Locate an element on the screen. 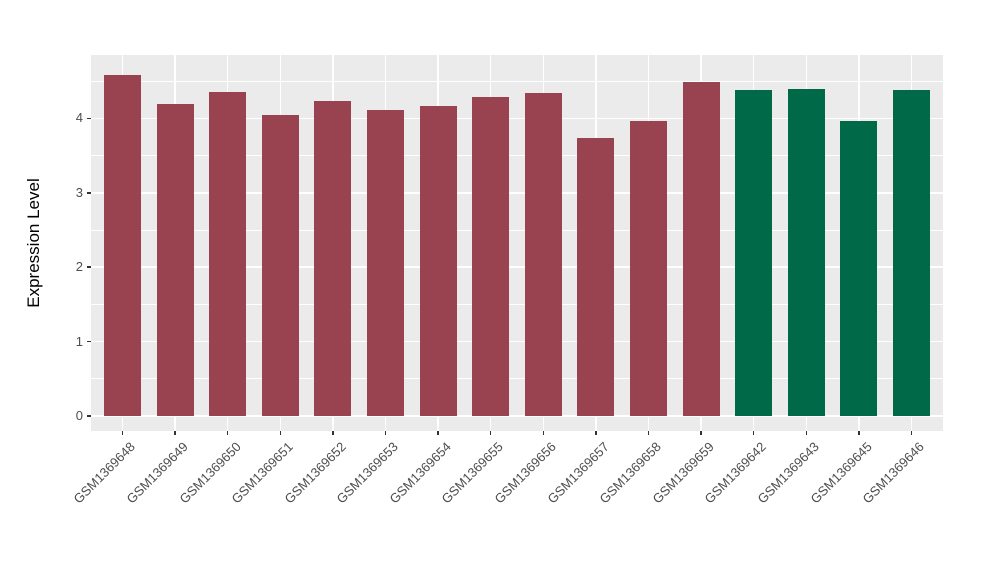 The width and height of the screenshot is (1000, 580). x-tick-GSM1369657 is located at coordinates (596, 433).